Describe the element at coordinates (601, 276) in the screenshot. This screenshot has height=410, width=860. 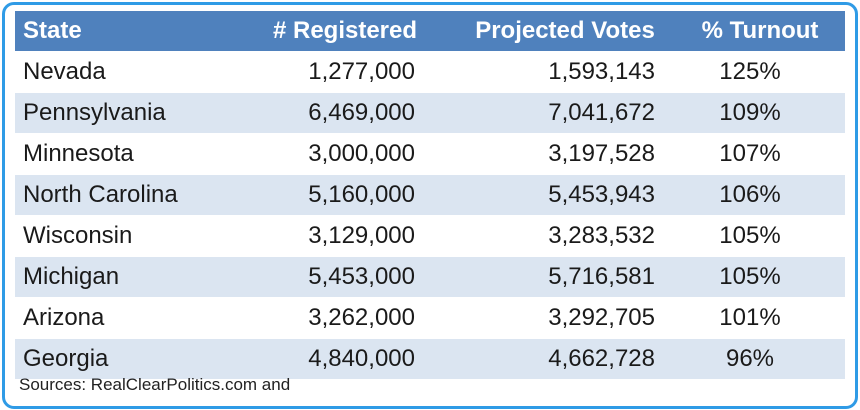
I see `cell-projected: 5,716,581` at that location.